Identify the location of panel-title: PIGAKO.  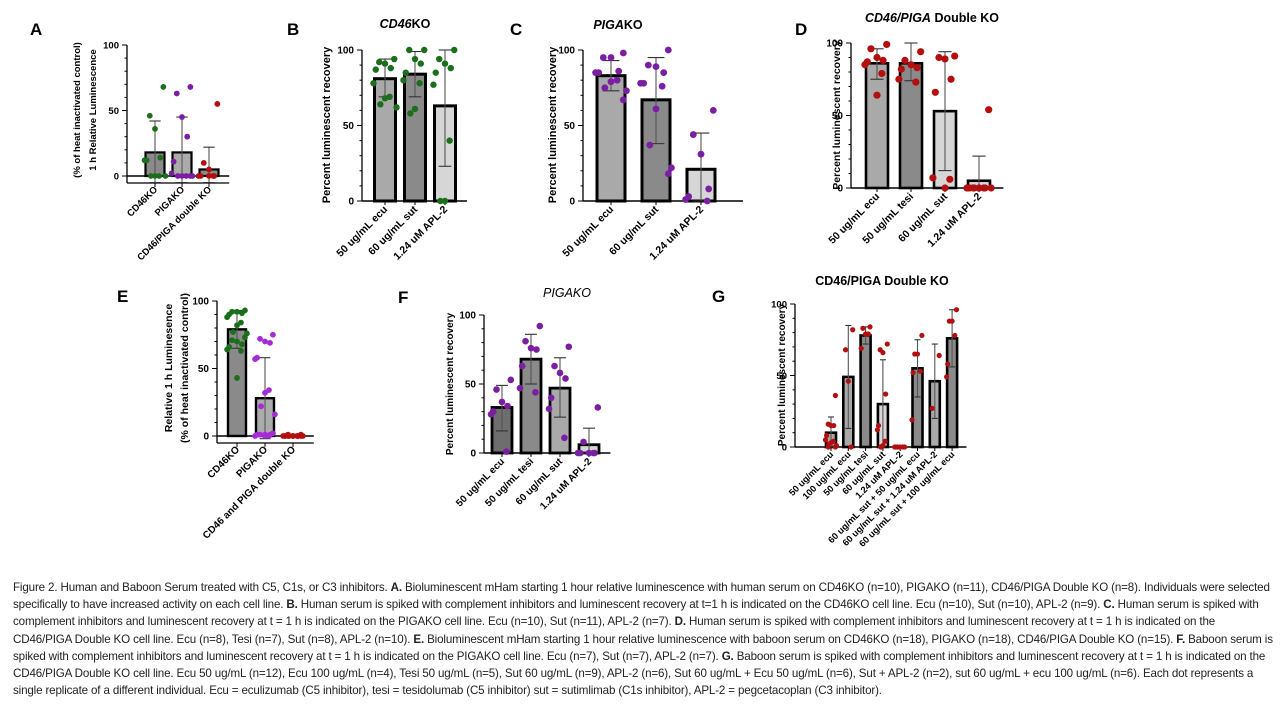
(618, 25).